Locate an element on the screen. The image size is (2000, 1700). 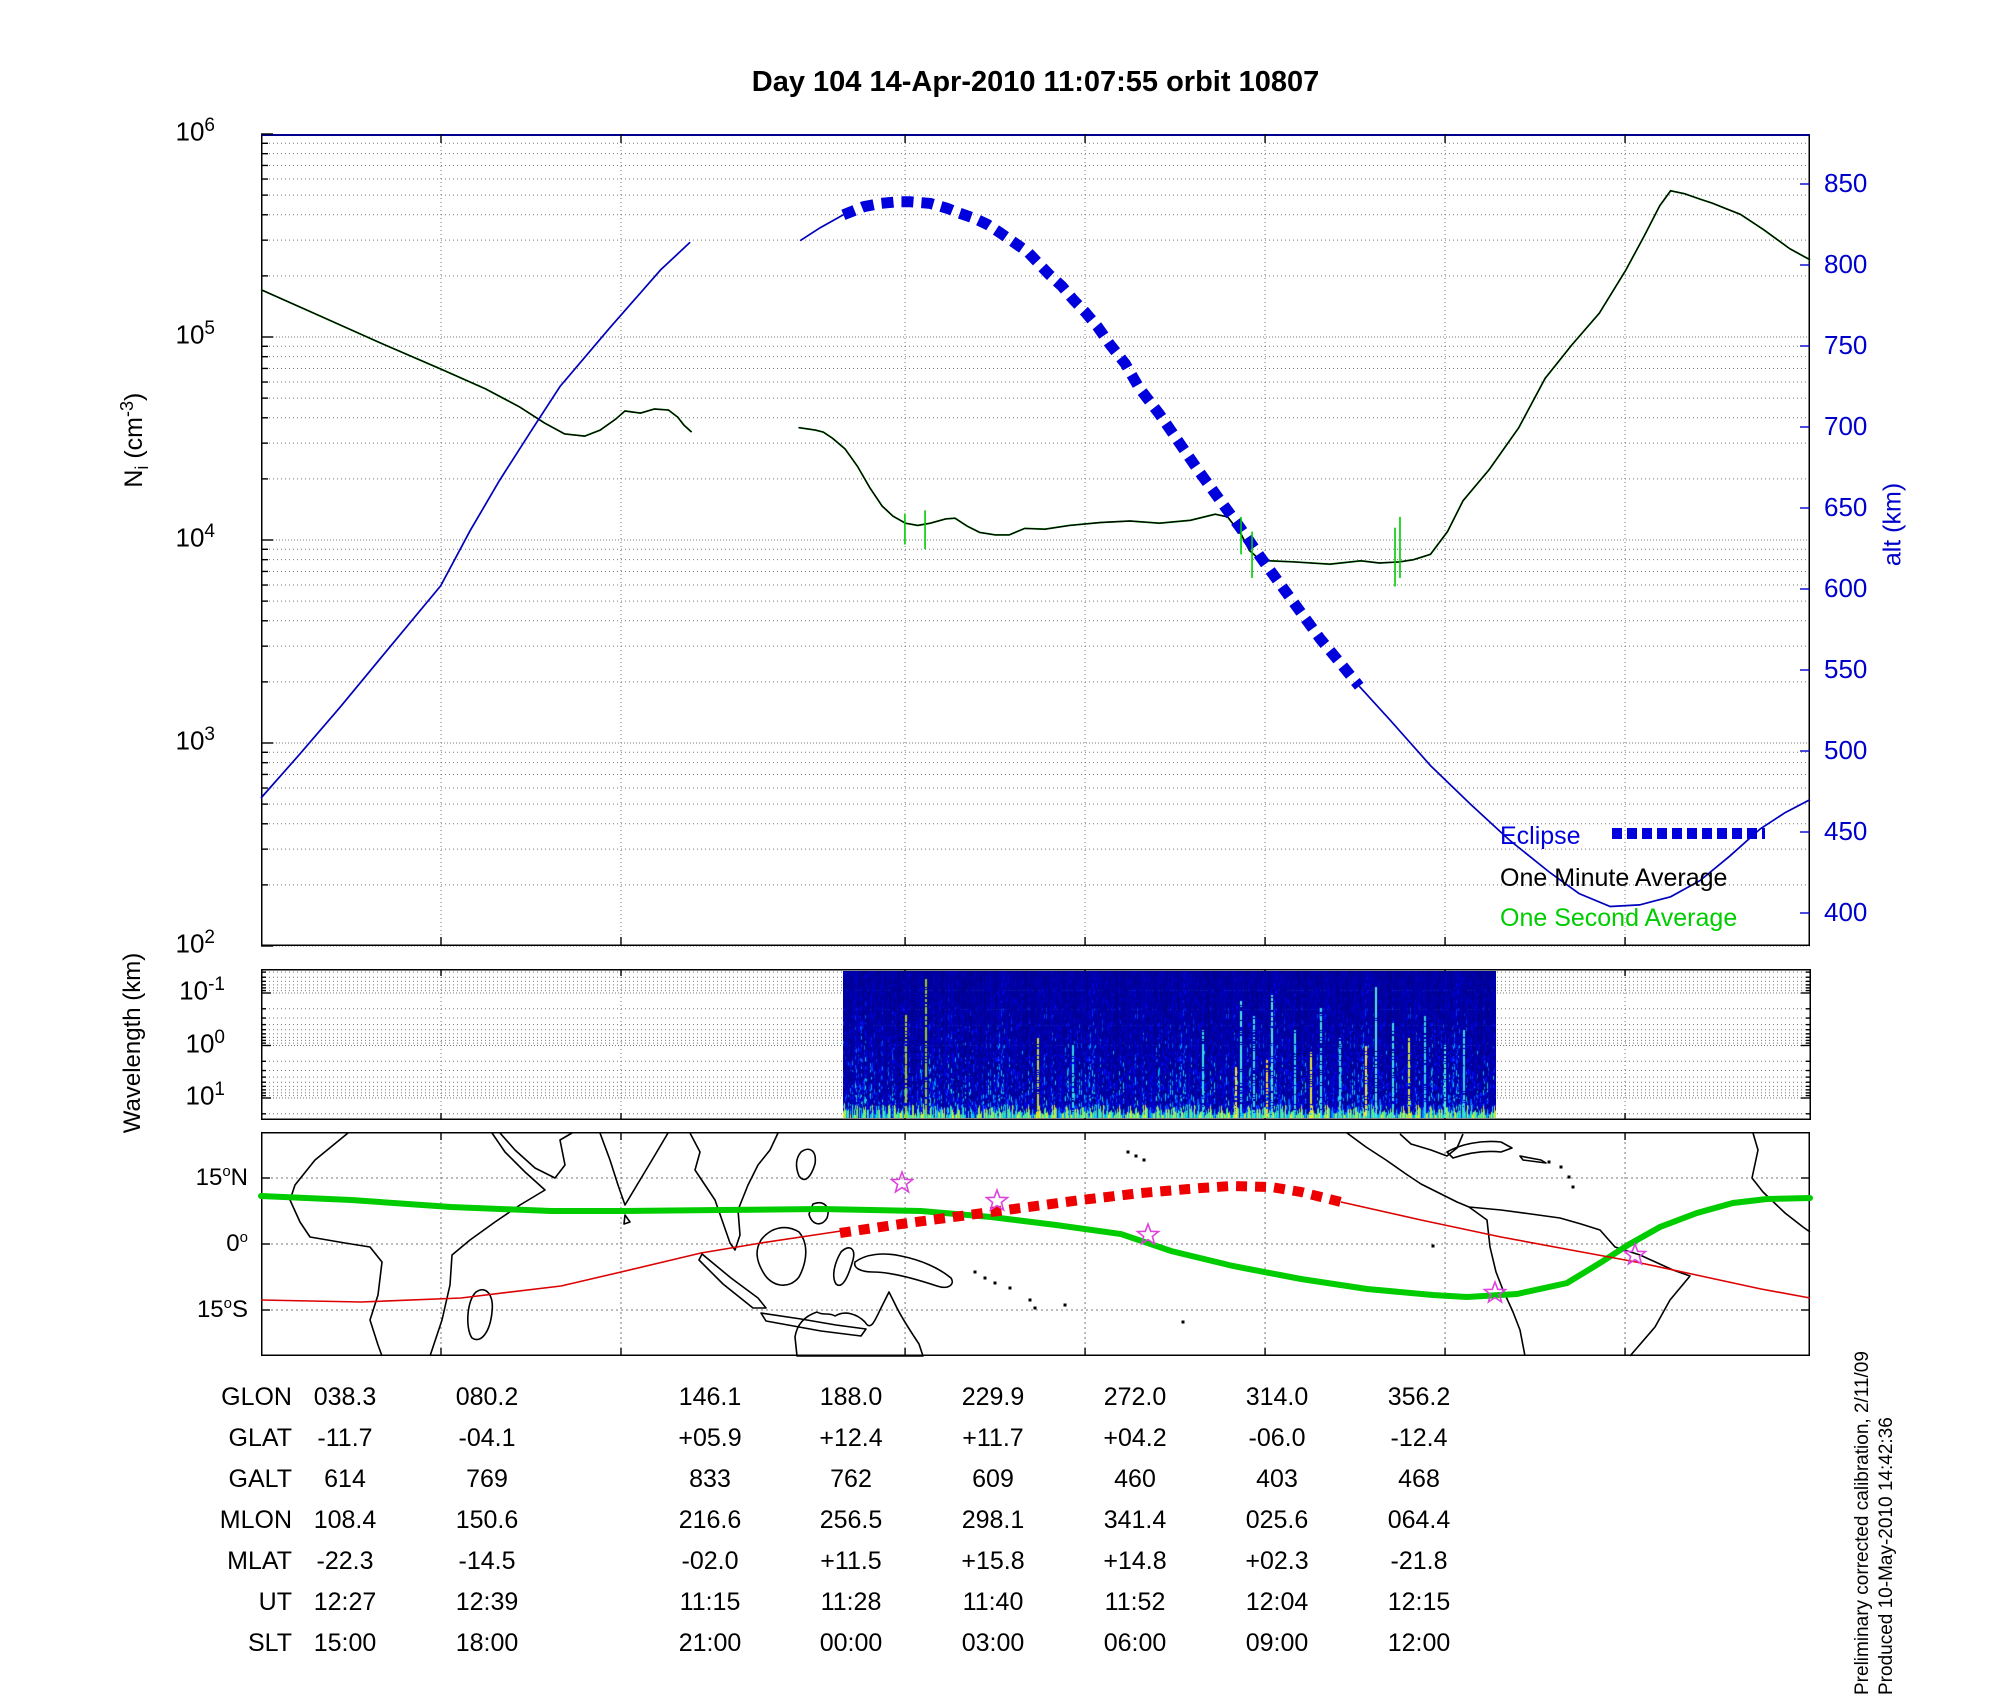
table-row-label: MLON is located at coordinates (255, 1520).